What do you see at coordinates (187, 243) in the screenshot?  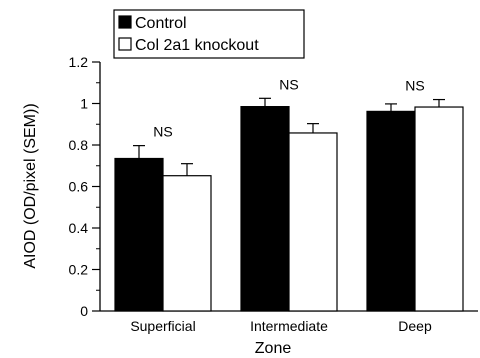 I see `bar-knockout-superficial` at bounding box center [187, 243].